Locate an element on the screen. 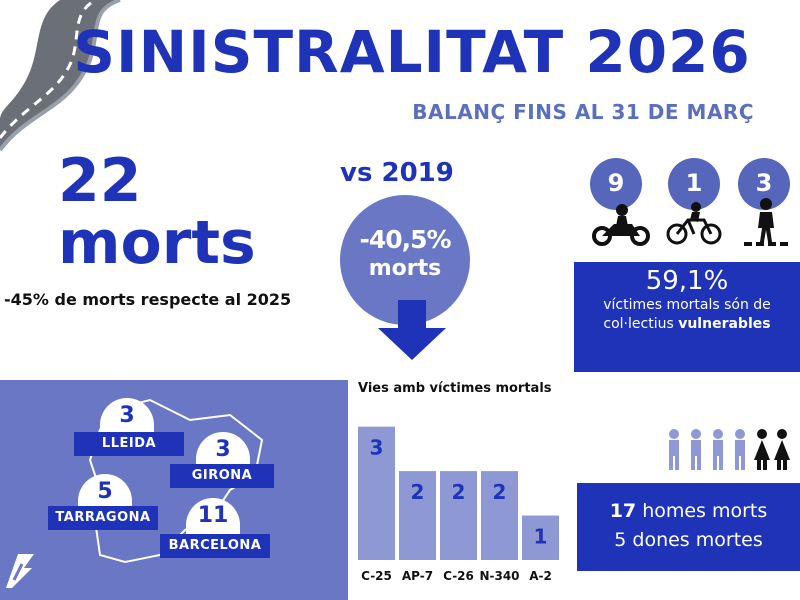 The width and height of the screenshot is (800, 600). comparison-label: vs 2019 is located at coordinates (397, 173).